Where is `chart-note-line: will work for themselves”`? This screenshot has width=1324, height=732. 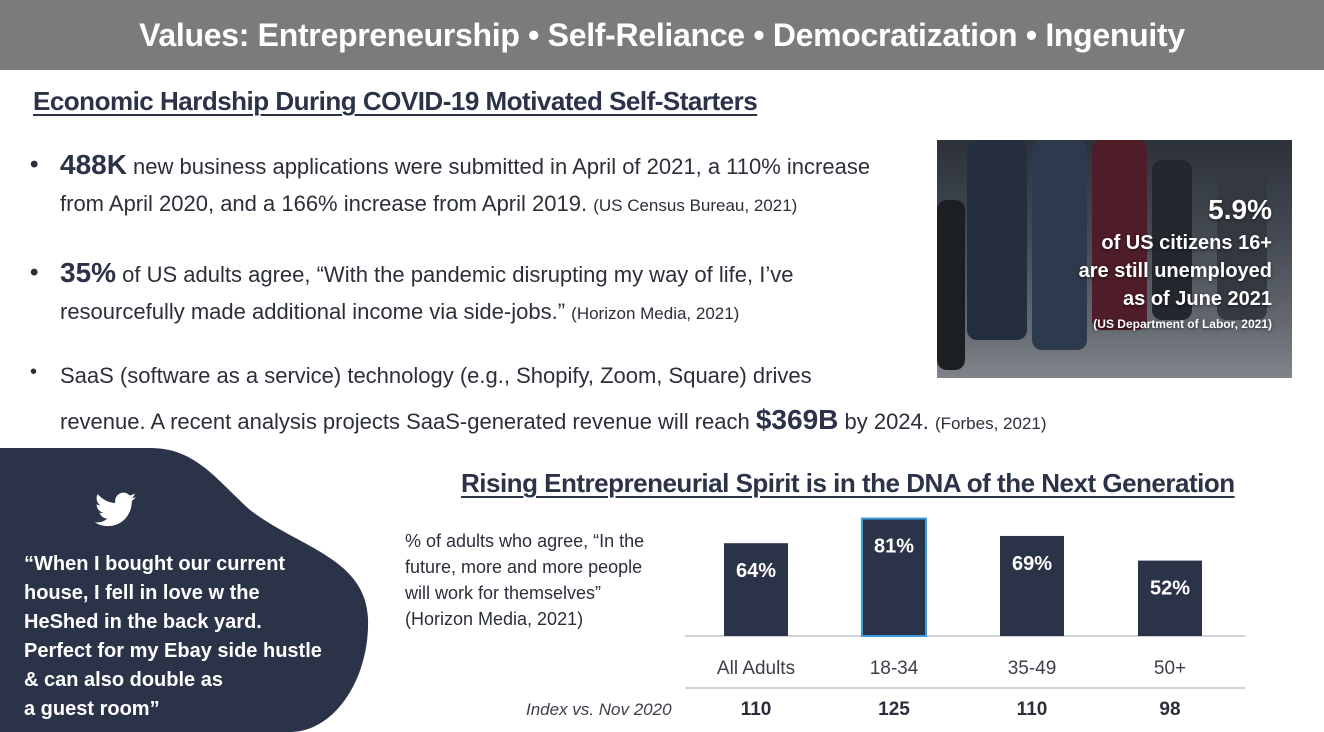
chart-note-line: will work for themselves” is located at coordinates (503, 593).